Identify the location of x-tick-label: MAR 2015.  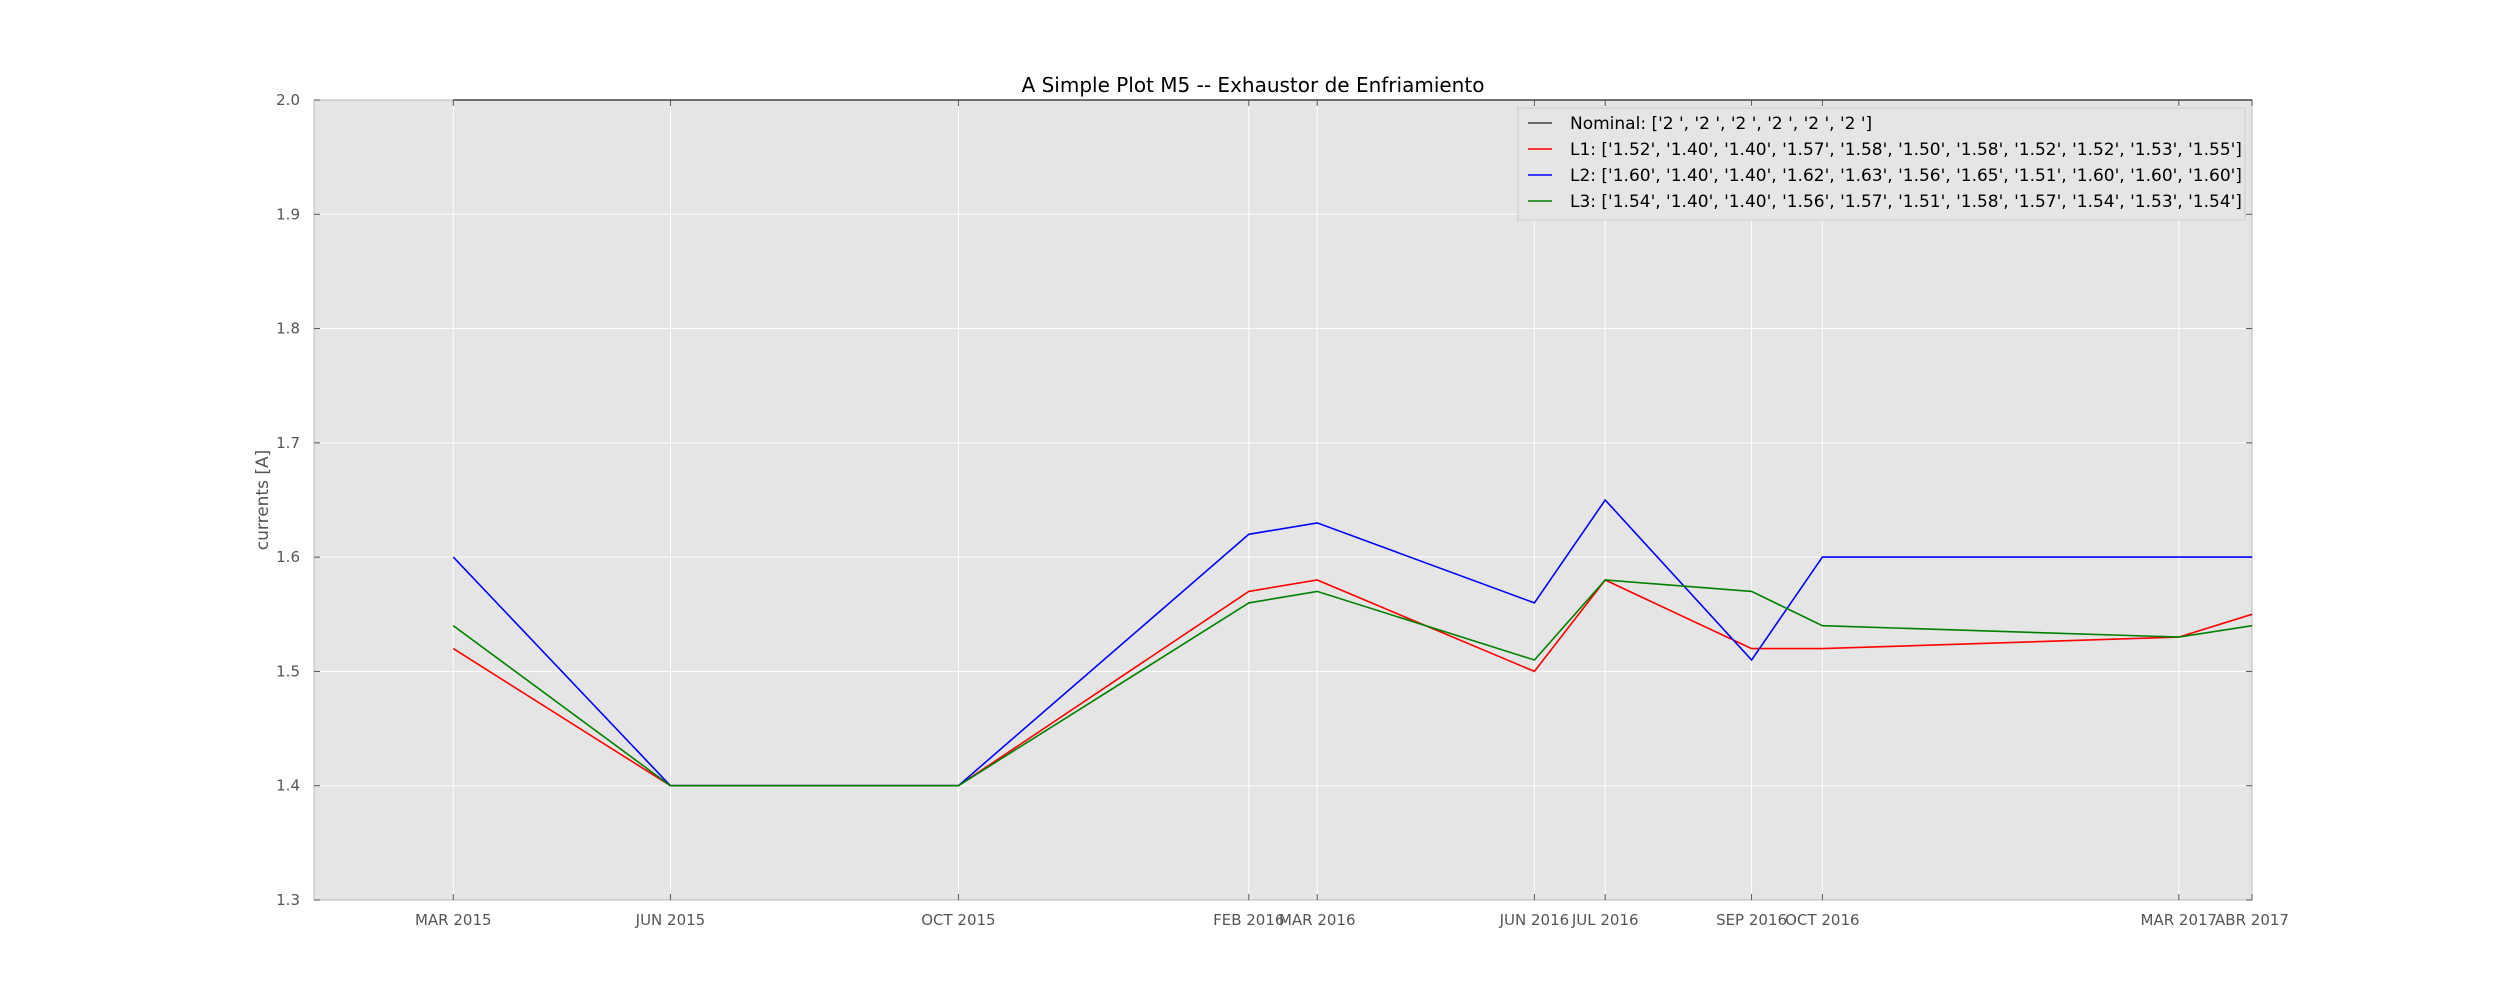
(453, 920).